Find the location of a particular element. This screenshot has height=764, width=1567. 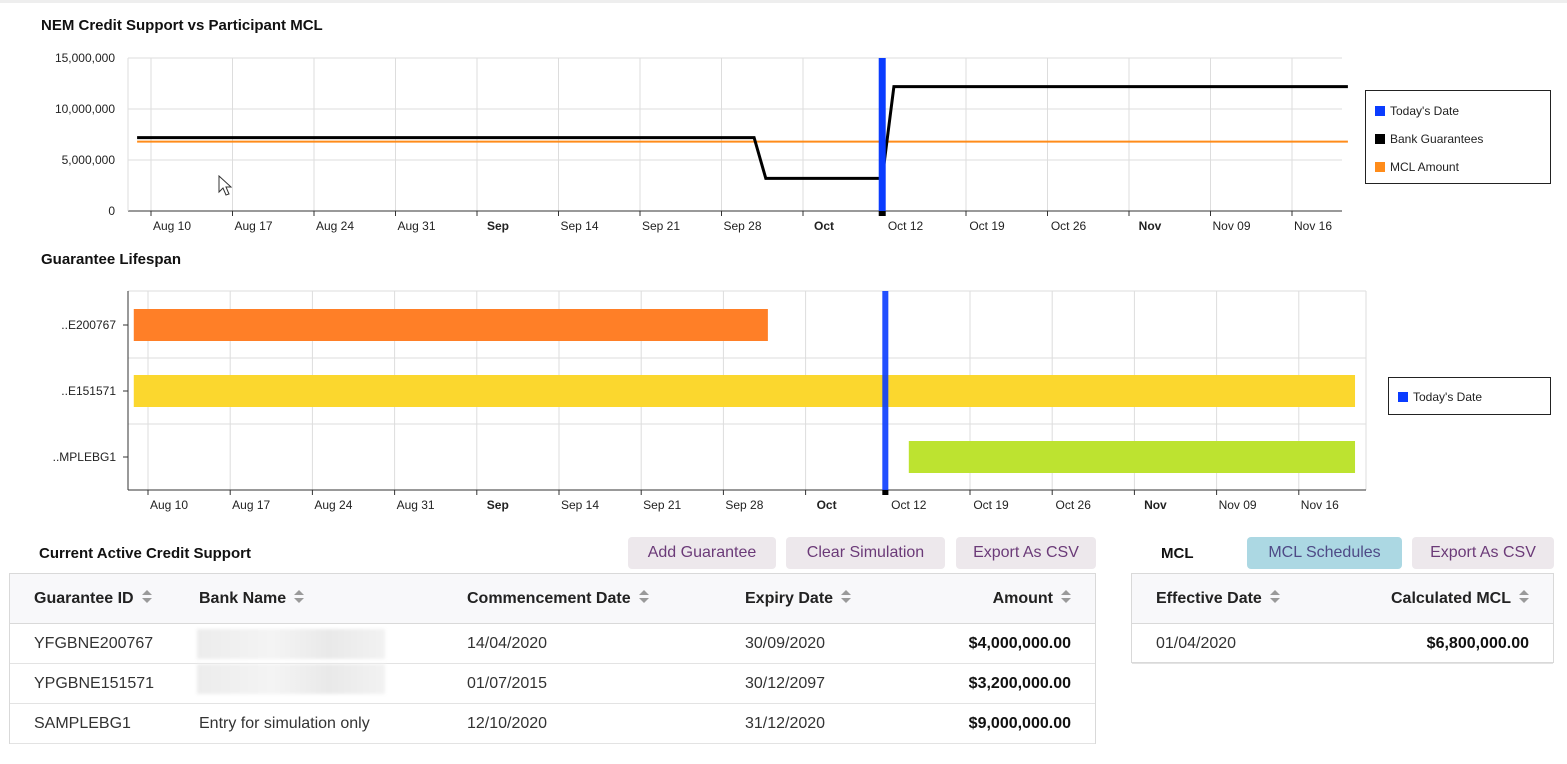

export-csv-button: Export As CSV is located at coordinates (1026, 553).